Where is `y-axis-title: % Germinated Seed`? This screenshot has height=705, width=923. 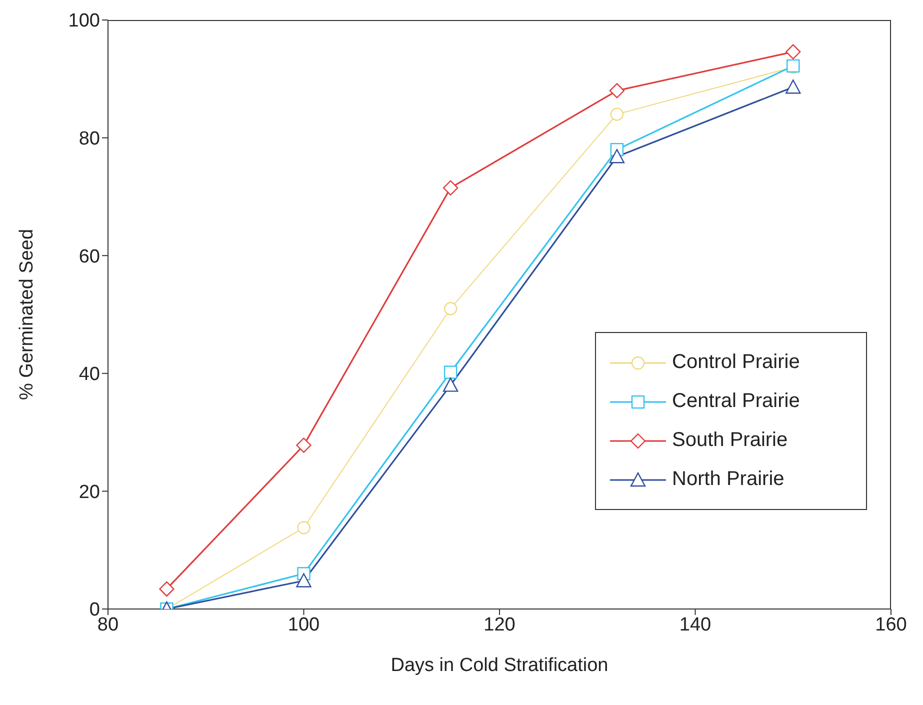
y-axis-title: % Germinated Seed is located at coordinates (27, 314).